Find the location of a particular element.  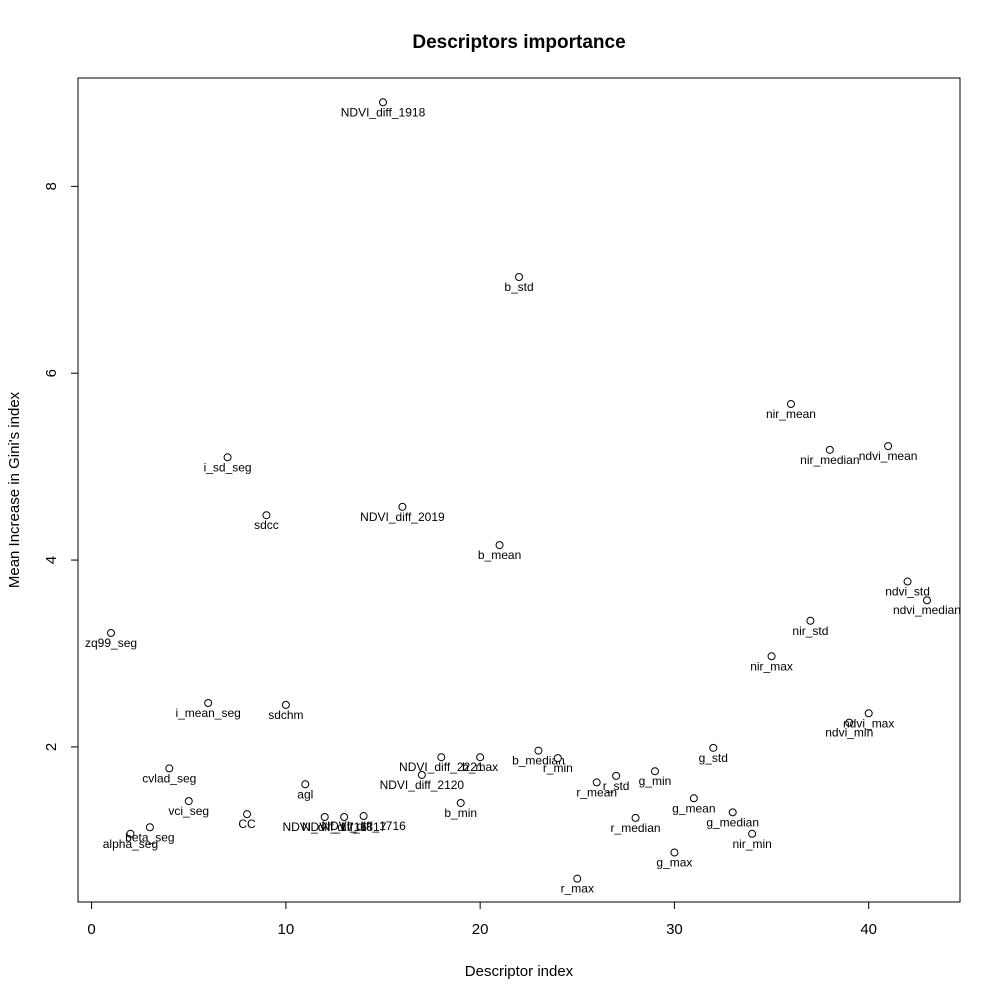

y-tick-label: 2 is located at coordinates (51, 747).